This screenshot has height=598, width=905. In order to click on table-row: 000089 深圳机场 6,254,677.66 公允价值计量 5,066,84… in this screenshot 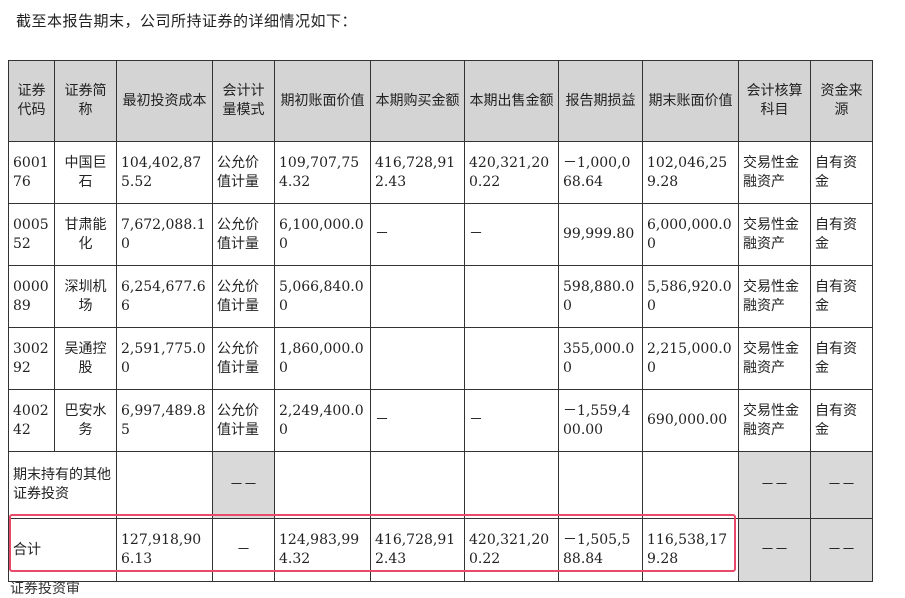, I will do `click(440, 296)`.